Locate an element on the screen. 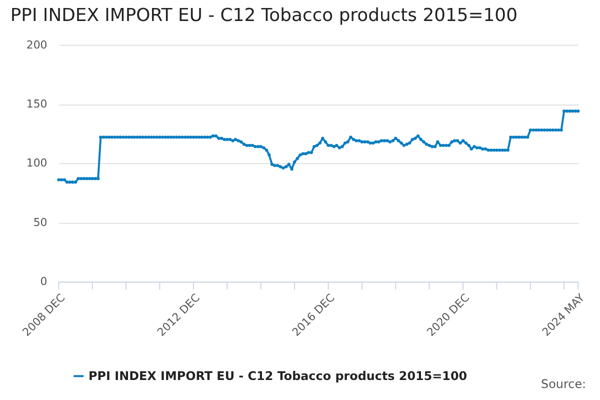 The height and width of the screenshot is (400, 600). y-tick-label: 200 is located at coordinates (37, 45).